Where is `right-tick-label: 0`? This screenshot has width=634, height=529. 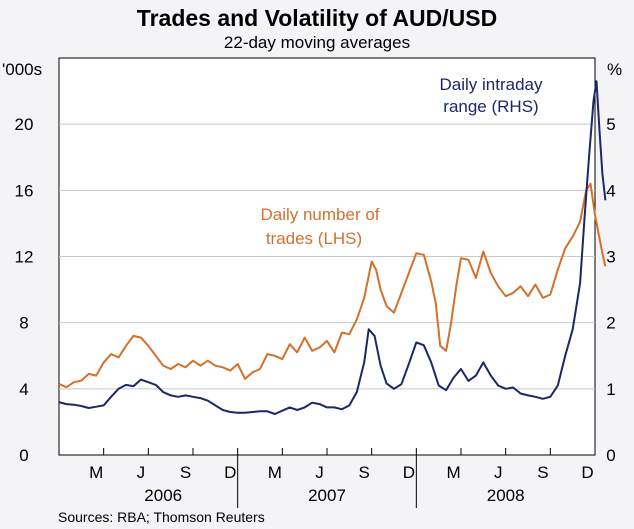 right-tick-label: 0 is located at coordinates (610, 455).